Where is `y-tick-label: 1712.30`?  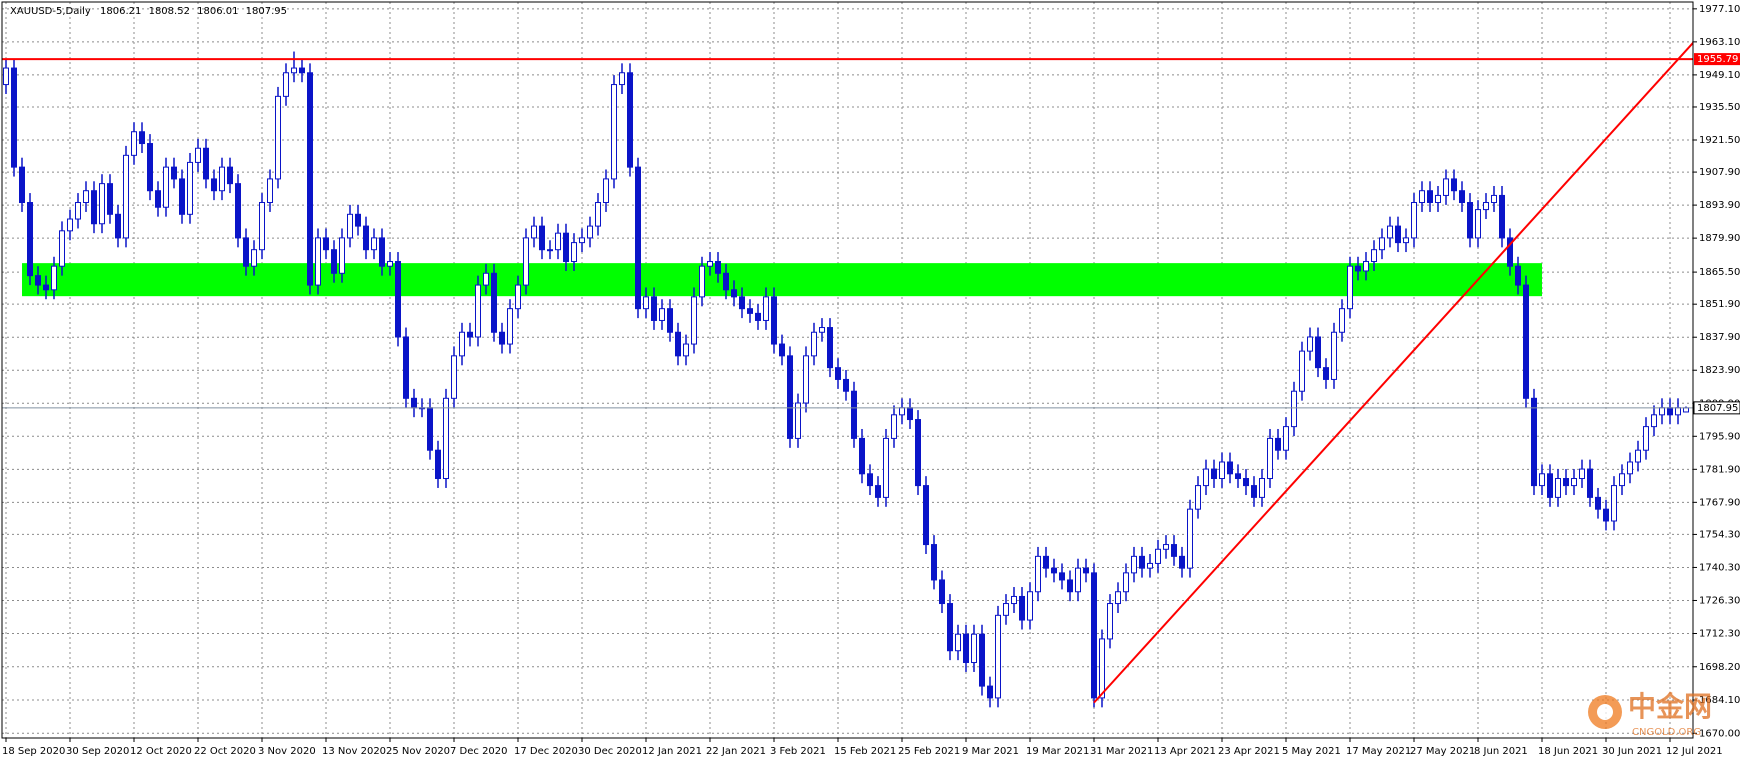 y-tick-label: 1712.30 is located at coordinates (1719, 633).